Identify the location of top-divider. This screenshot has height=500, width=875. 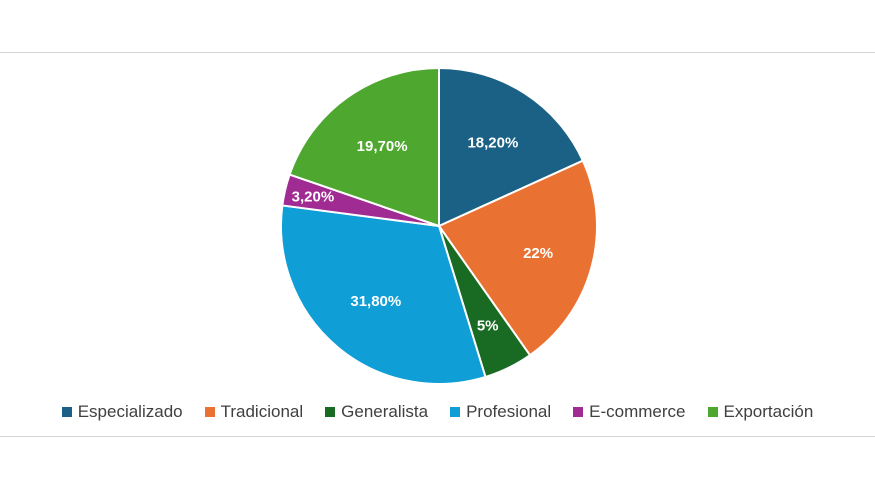
(437, 52).